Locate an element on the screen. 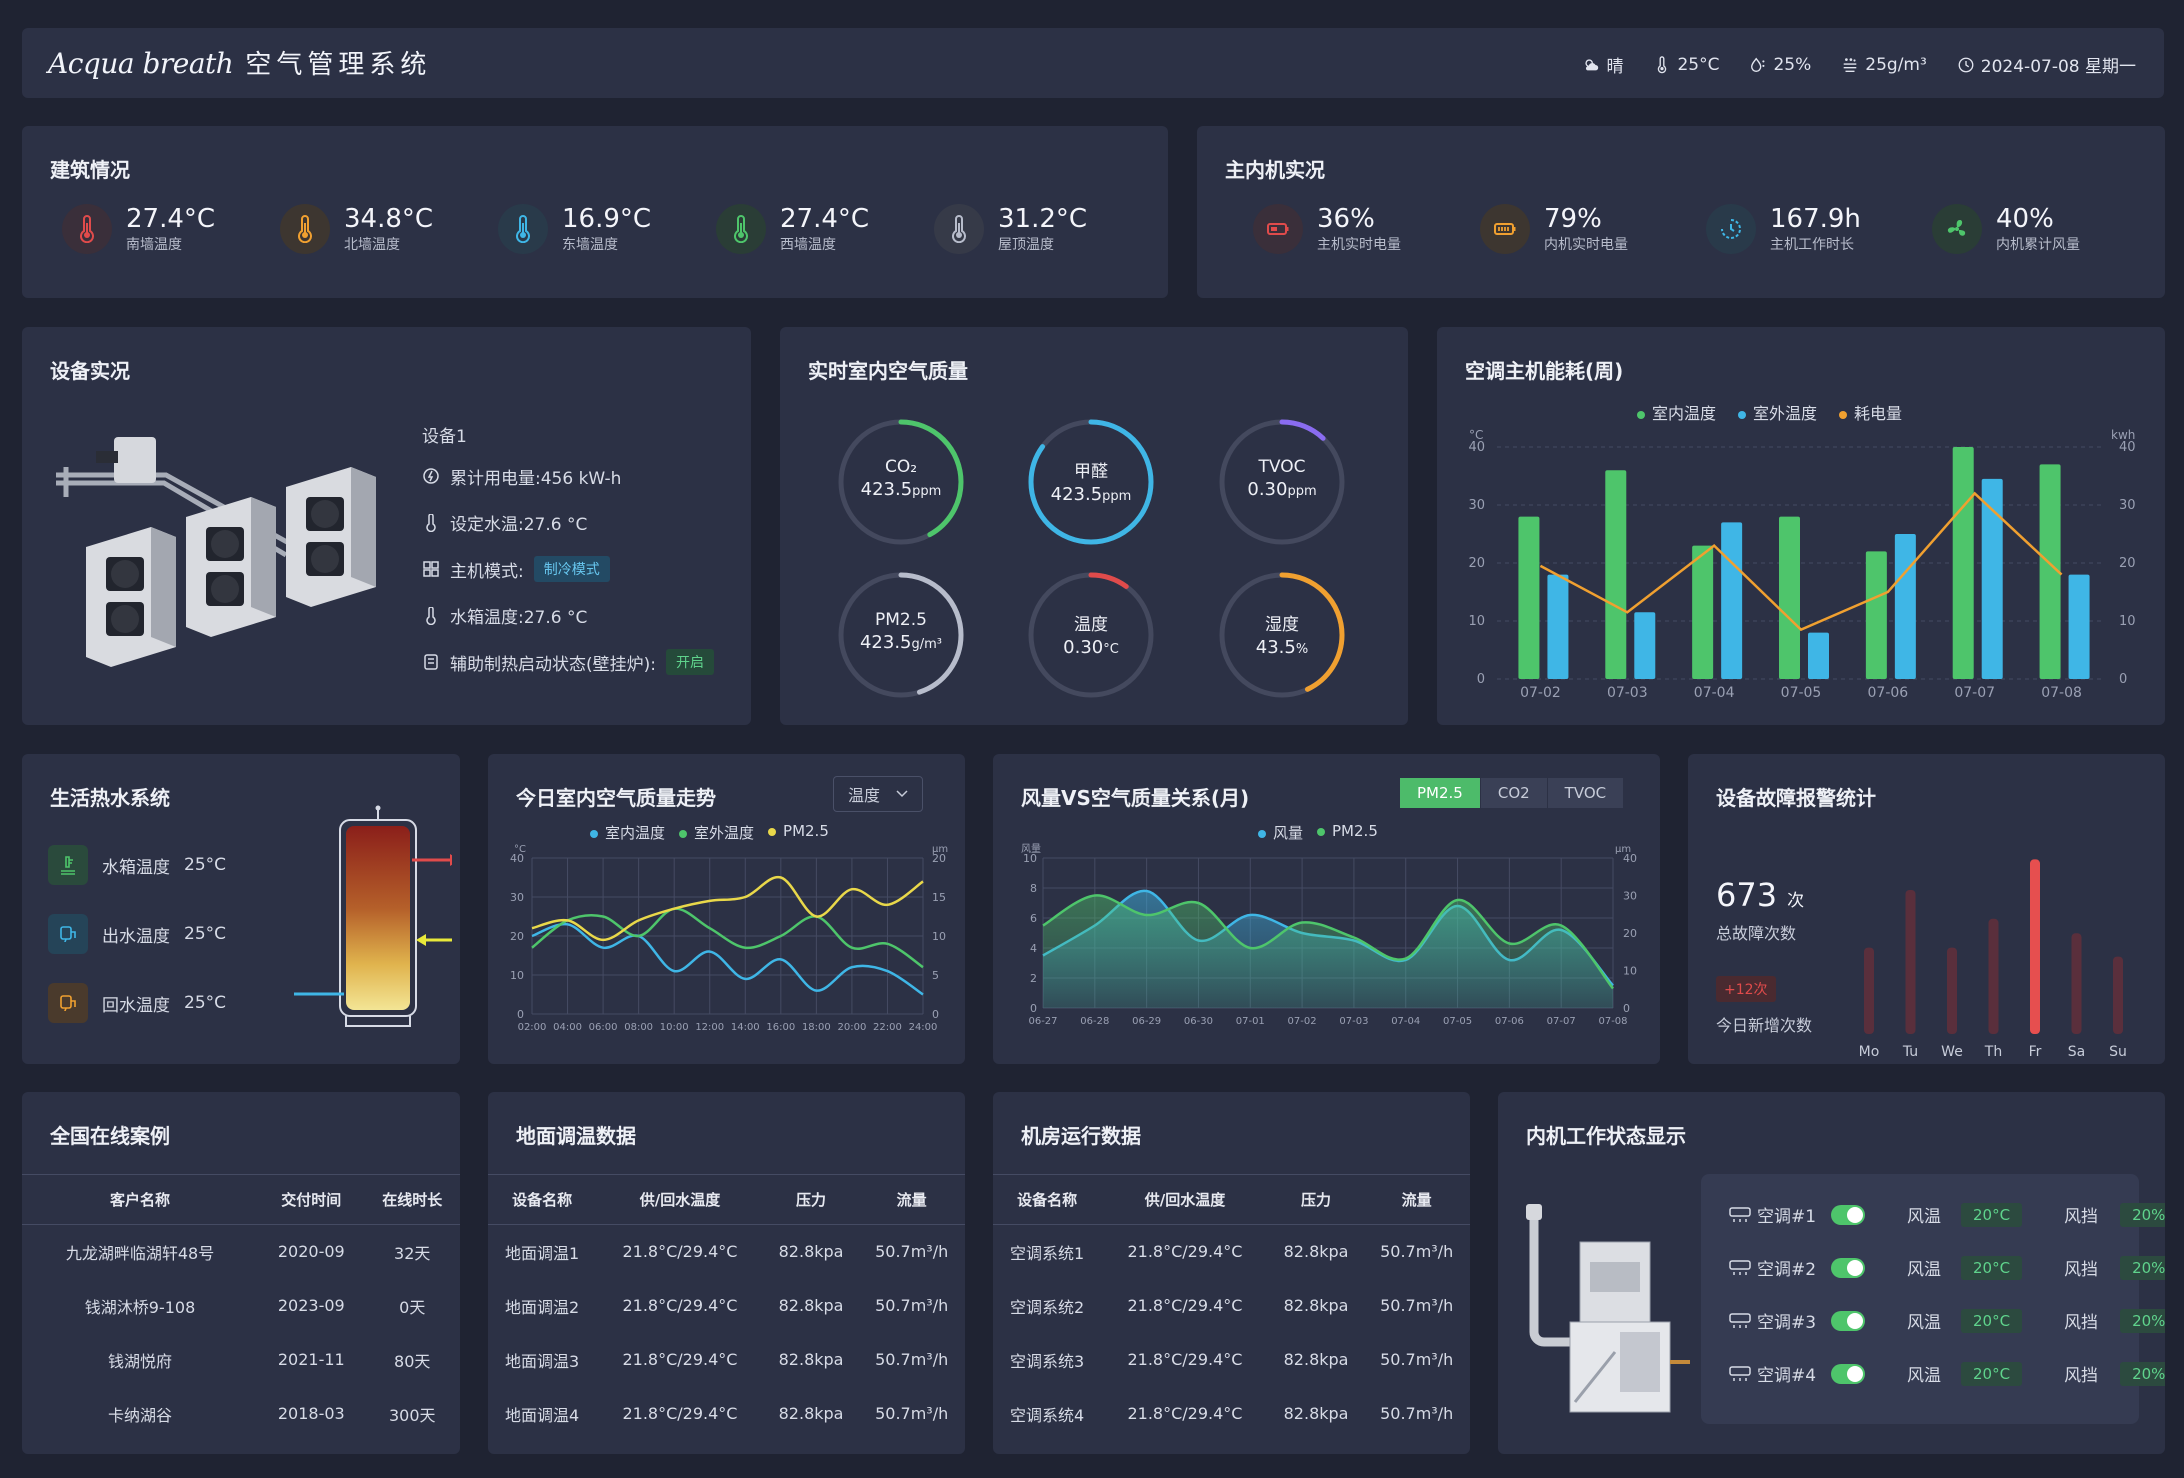 Image resolution: width=2184 pixels, height=1478 pixels. gauge: 湿度 43.5% is located at coordinates (1282, 635).